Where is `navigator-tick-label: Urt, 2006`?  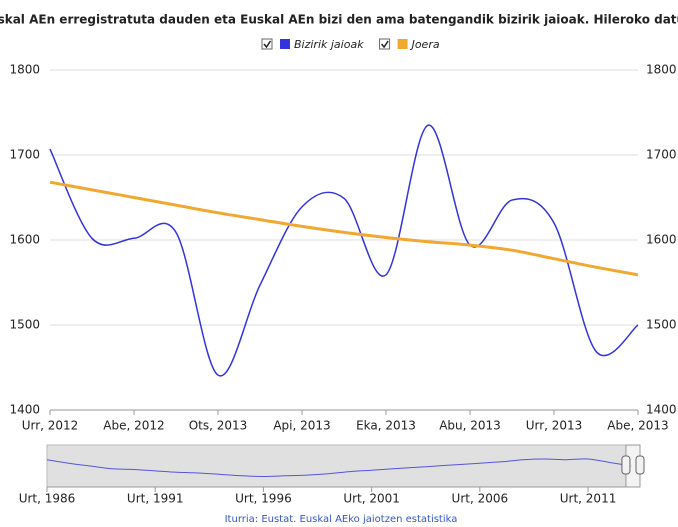 navigator-tick-label: Urt, 2006 is located at coordinates (480, 499).